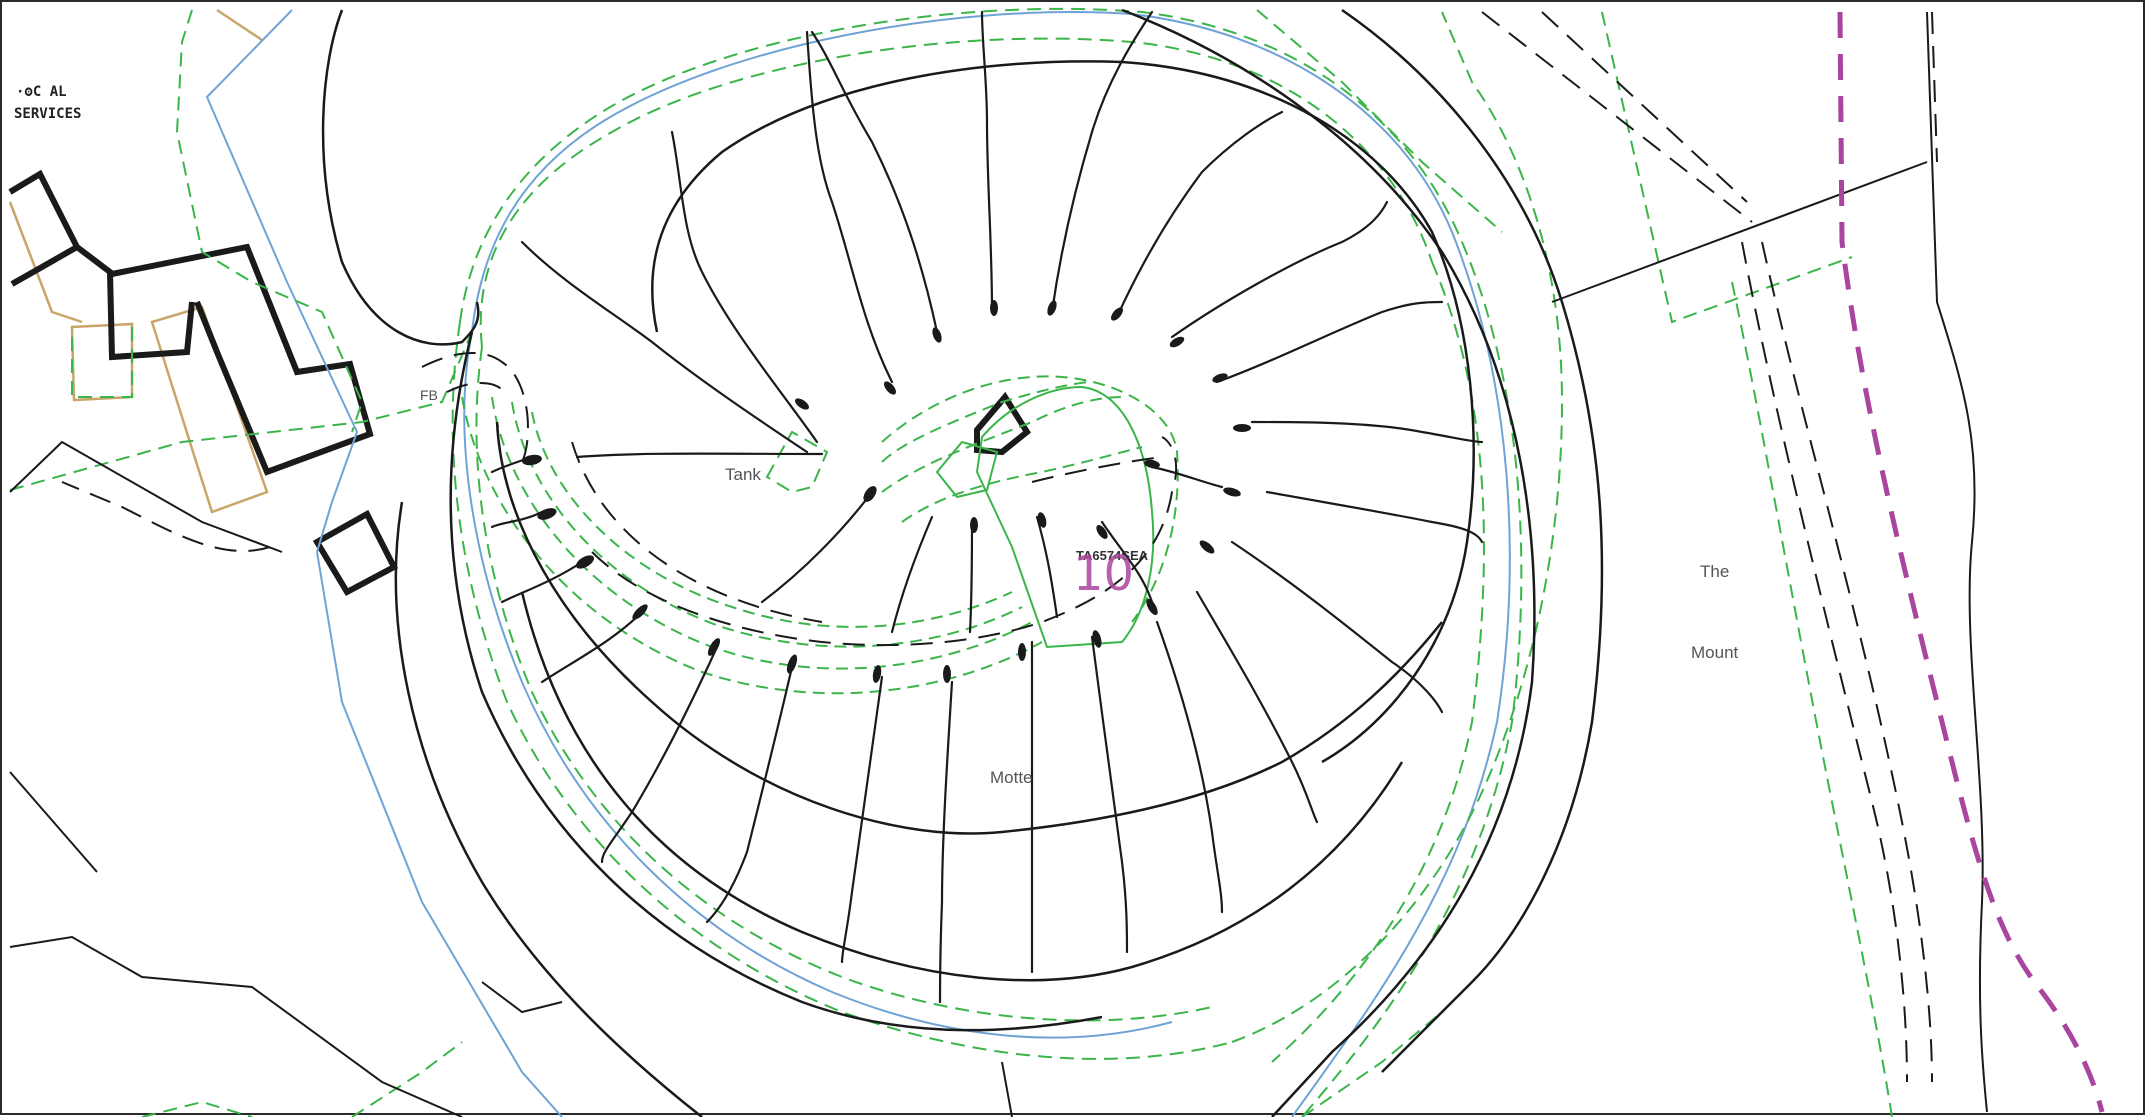 Image resolution: width=2145 pixels, height=1117 pixels. Describe the element at coordinates (47, 114) in the screenshot. I see `label-local-services-2: SERVICES` at that location.